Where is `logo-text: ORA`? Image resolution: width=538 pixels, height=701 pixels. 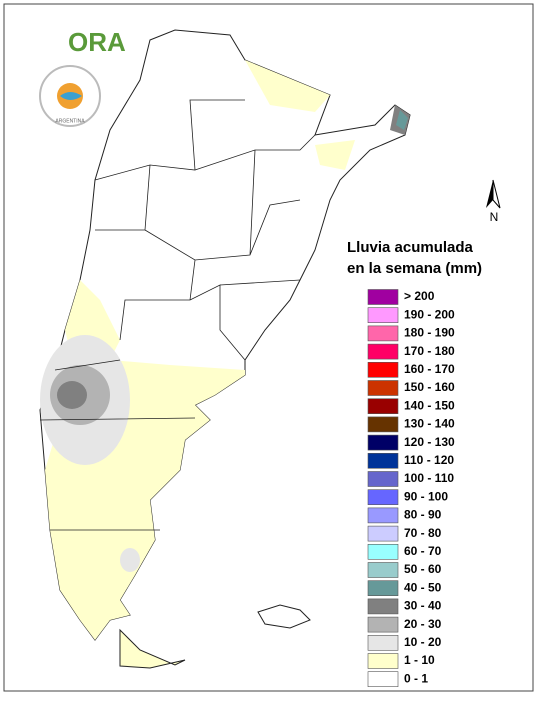
logo-text: ORA is located at coordinates (97, 42).